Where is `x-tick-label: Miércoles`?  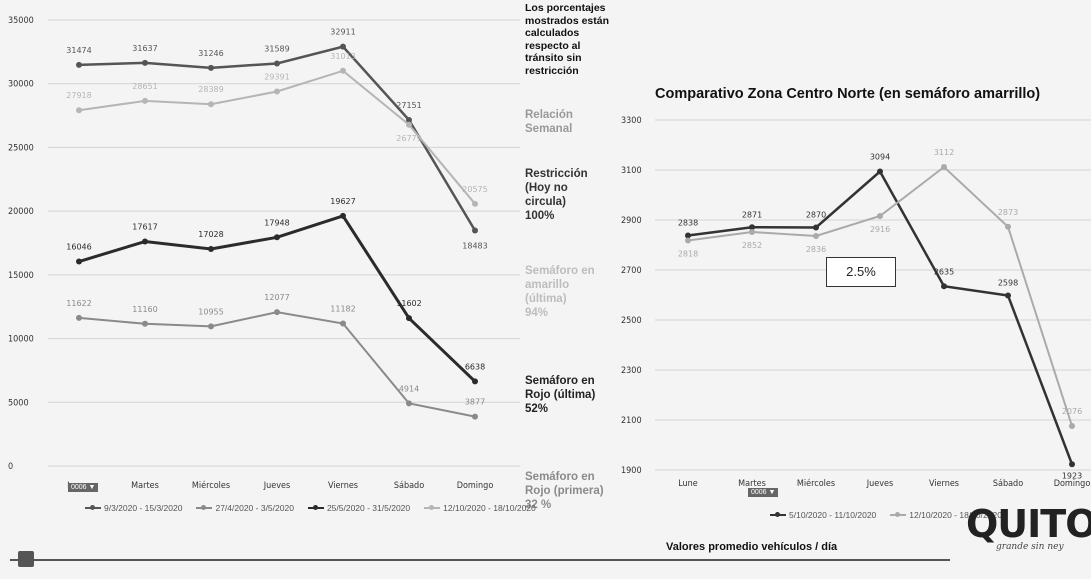
x-tick-label: Miércoles is located at coordinates (211, 485).